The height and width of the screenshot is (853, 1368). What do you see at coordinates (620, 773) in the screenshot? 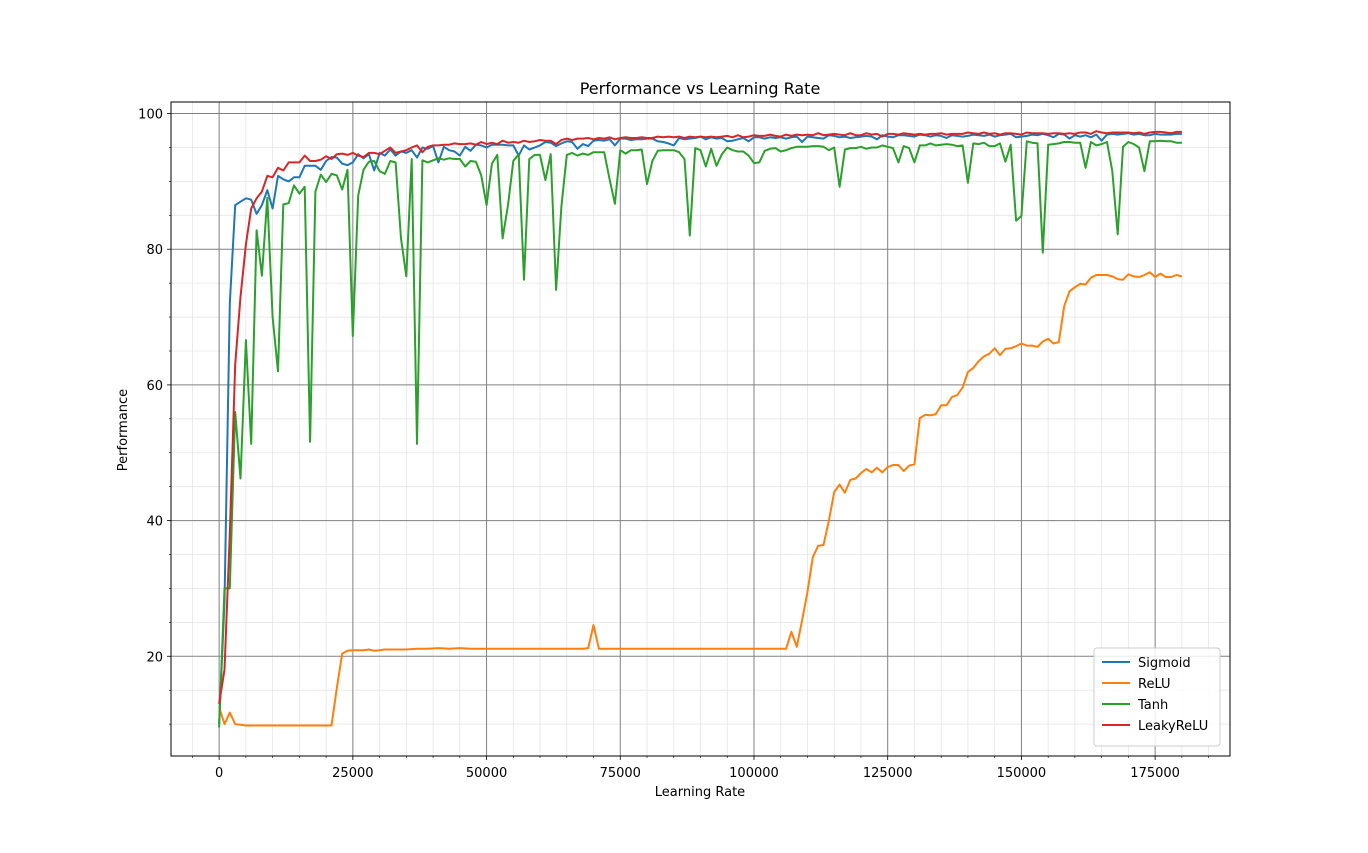
I see `x-tick-label: 75000` at bounding box center [620, 773].